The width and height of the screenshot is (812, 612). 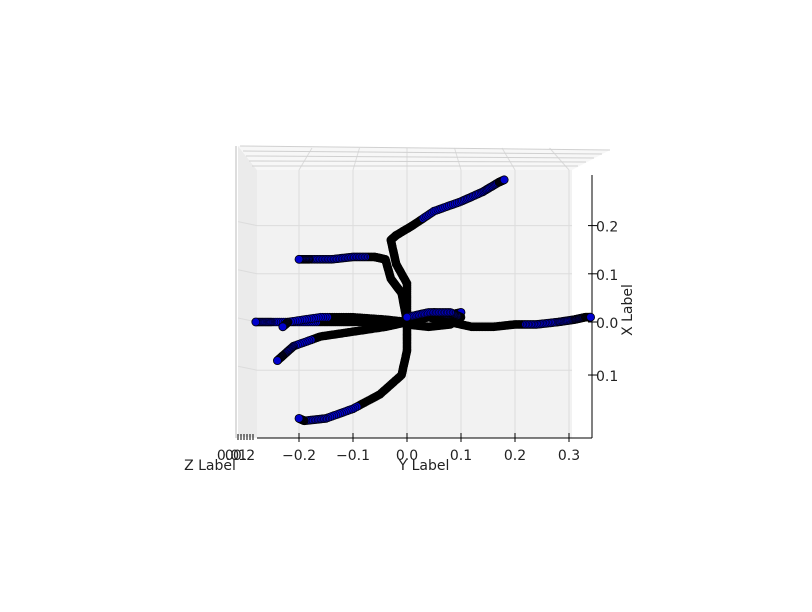 I want to click on x-axis-label: X Label, so click(x=628, y=310).